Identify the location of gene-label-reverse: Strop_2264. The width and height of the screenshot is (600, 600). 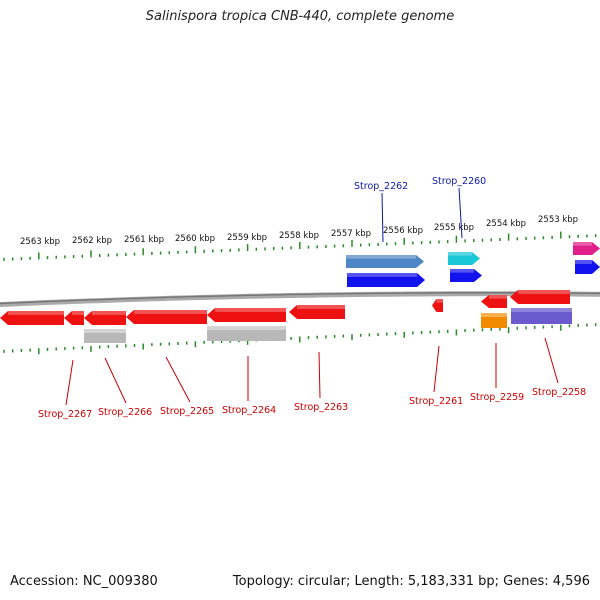
(249, 410).